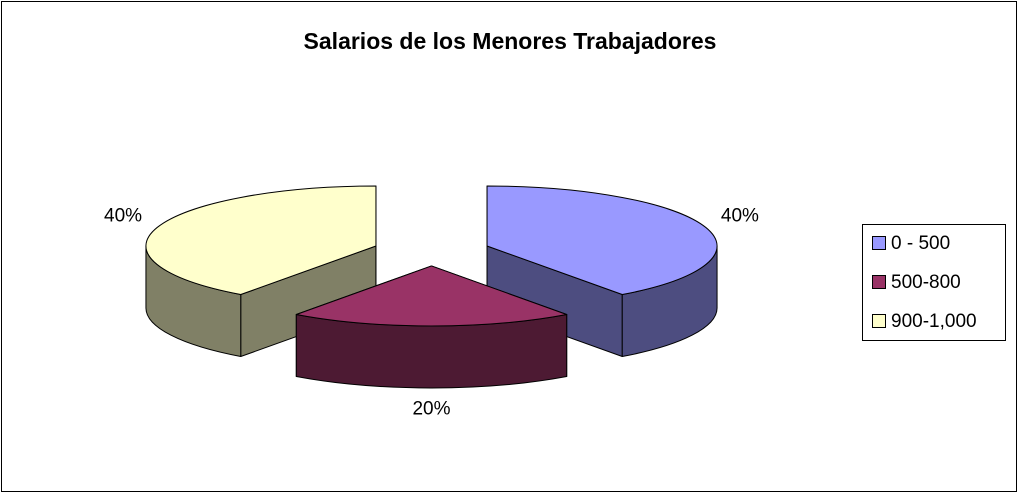  Describe the element at coordinates (926, 282) in the screenshot. I see `legend-label: 500-800` at that location.